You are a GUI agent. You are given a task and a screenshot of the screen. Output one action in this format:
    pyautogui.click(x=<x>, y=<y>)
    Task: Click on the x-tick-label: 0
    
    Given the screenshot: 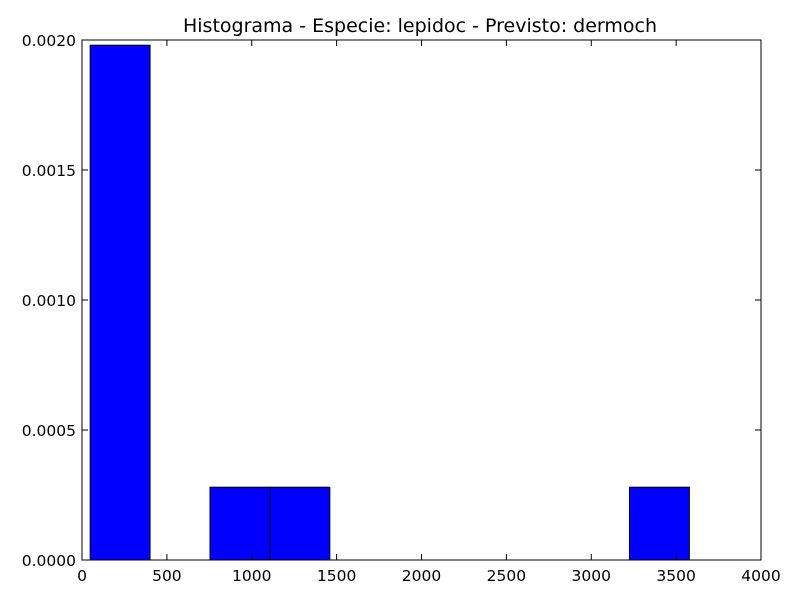 What is the action you would take?
    pyautogui.click(x=82, y=576)
    